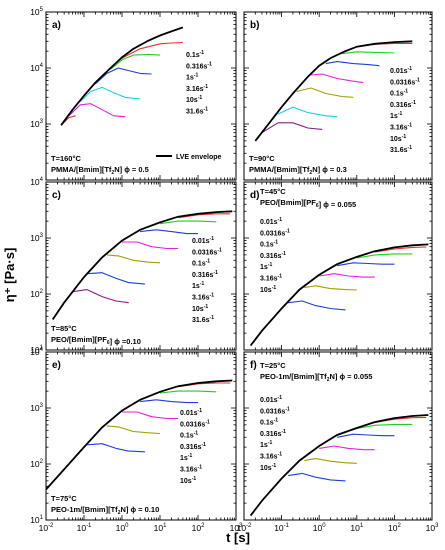 The width and height of the screenshot is (445, 550). I want to click on x-tick-label: 10⁻², so click(46, 528).